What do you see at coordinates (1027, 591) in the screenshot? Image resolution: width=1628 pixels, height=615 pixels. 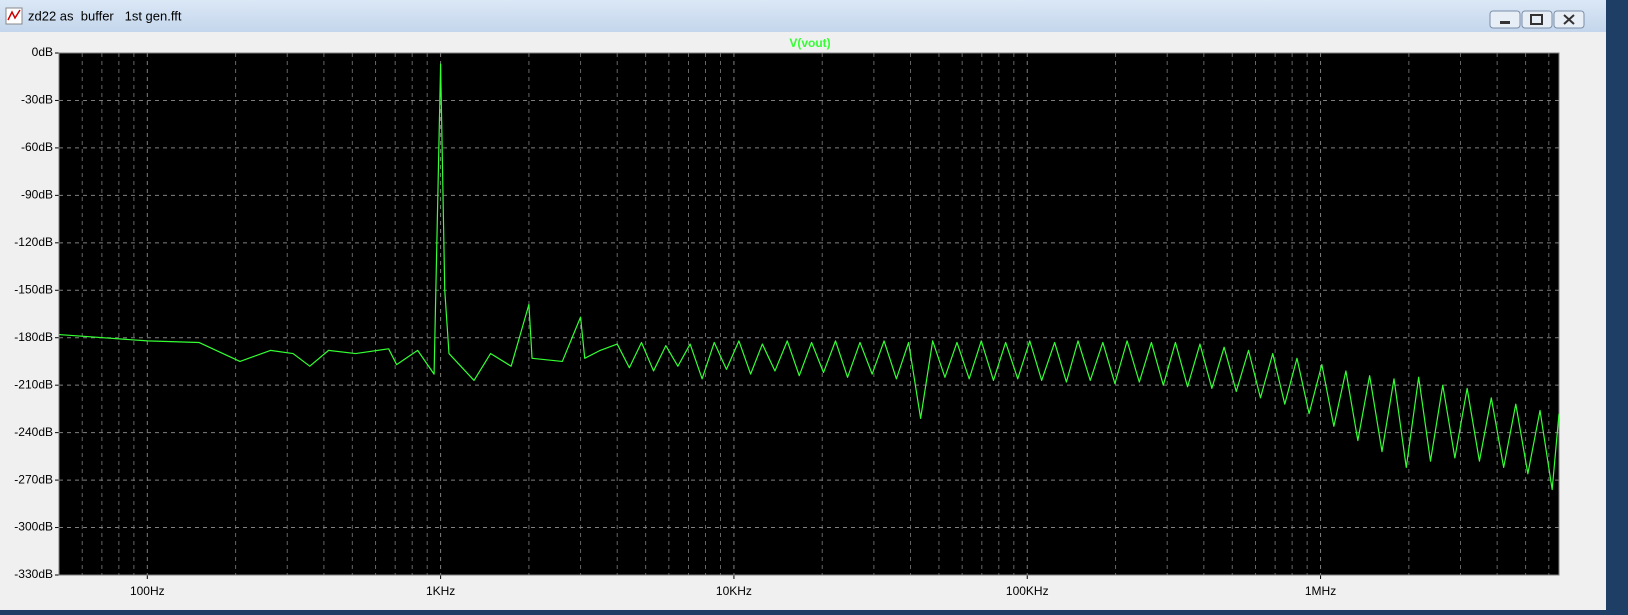 I see `x-tick-label: 100KHz` at bounding box center [1027, 591].